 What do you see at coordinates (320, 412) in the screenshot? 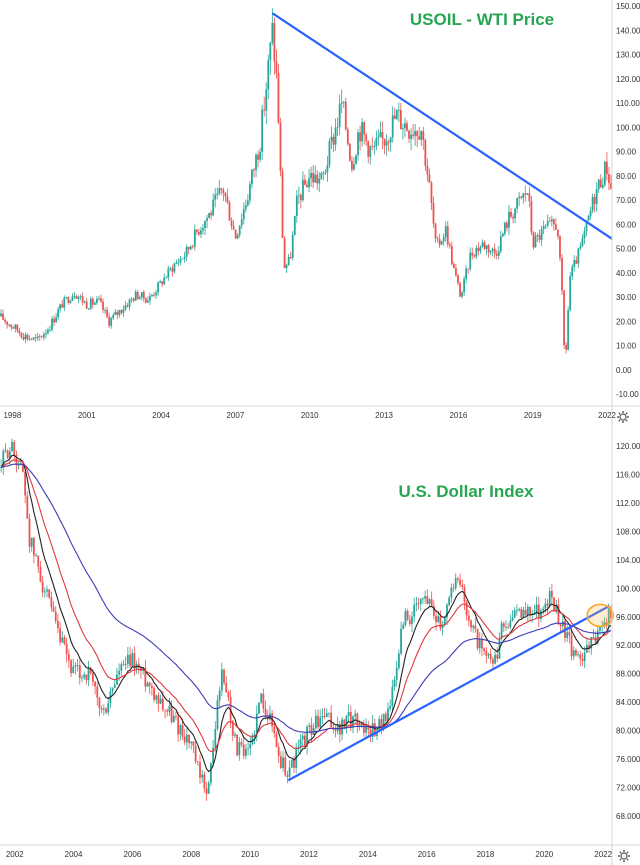
I see `oil-time-axis: 1998 2001 2004 2007 2010 2013 2016 2019 2022` at bounding box center [320, 412].